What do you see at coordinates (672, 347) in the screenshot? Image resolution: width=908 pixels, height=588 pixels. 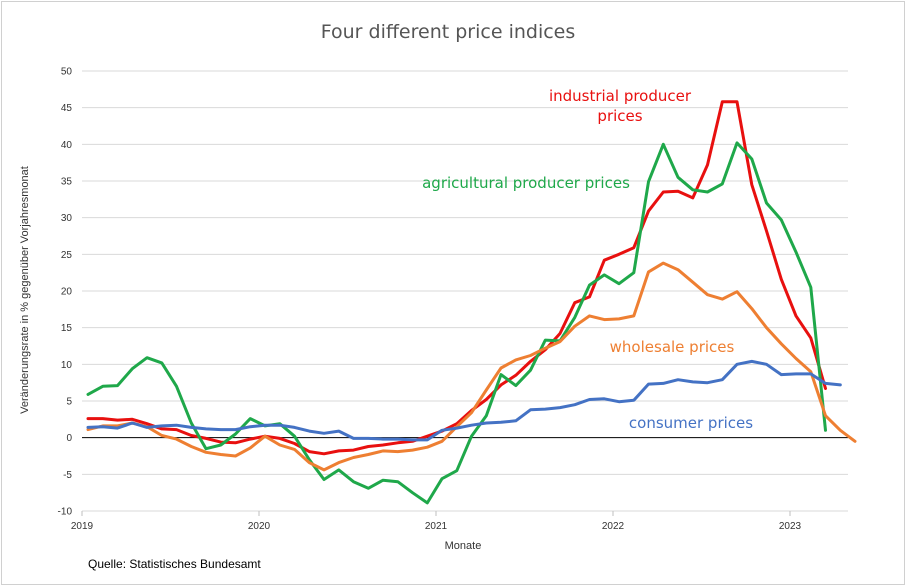 I see `series-label-2: wholesale prices` at bounding box center [672, 347].